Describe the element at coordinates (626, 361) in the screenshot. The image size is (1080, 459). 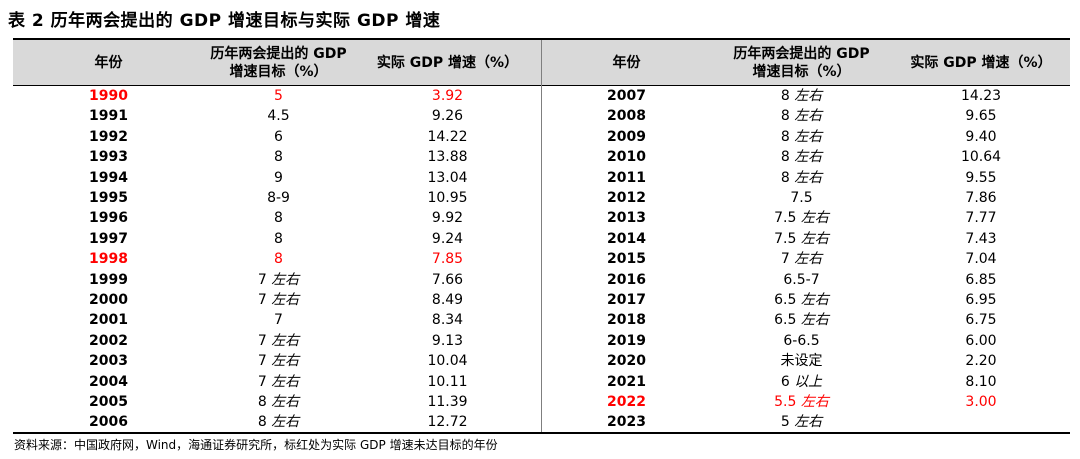
I see `right-year-cell: 2020` at that location.